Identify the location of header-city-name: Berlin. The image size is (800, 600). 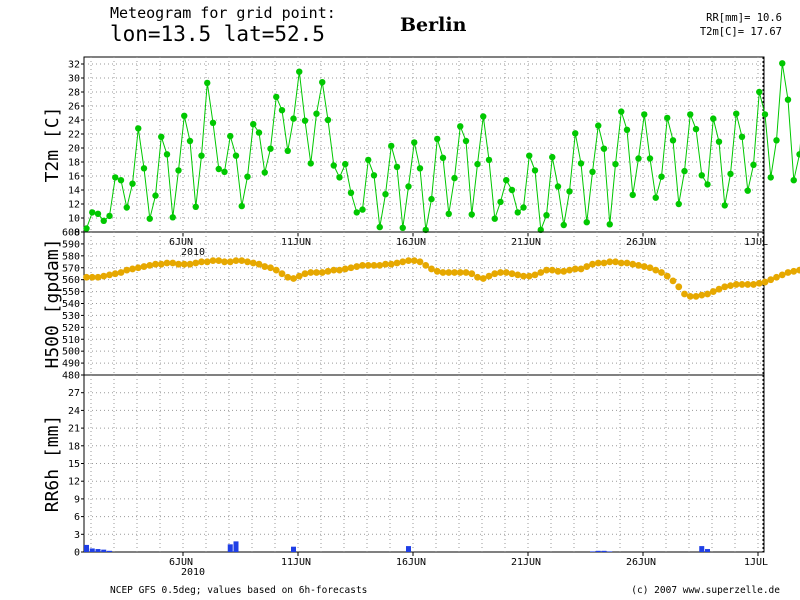
(433, 25).